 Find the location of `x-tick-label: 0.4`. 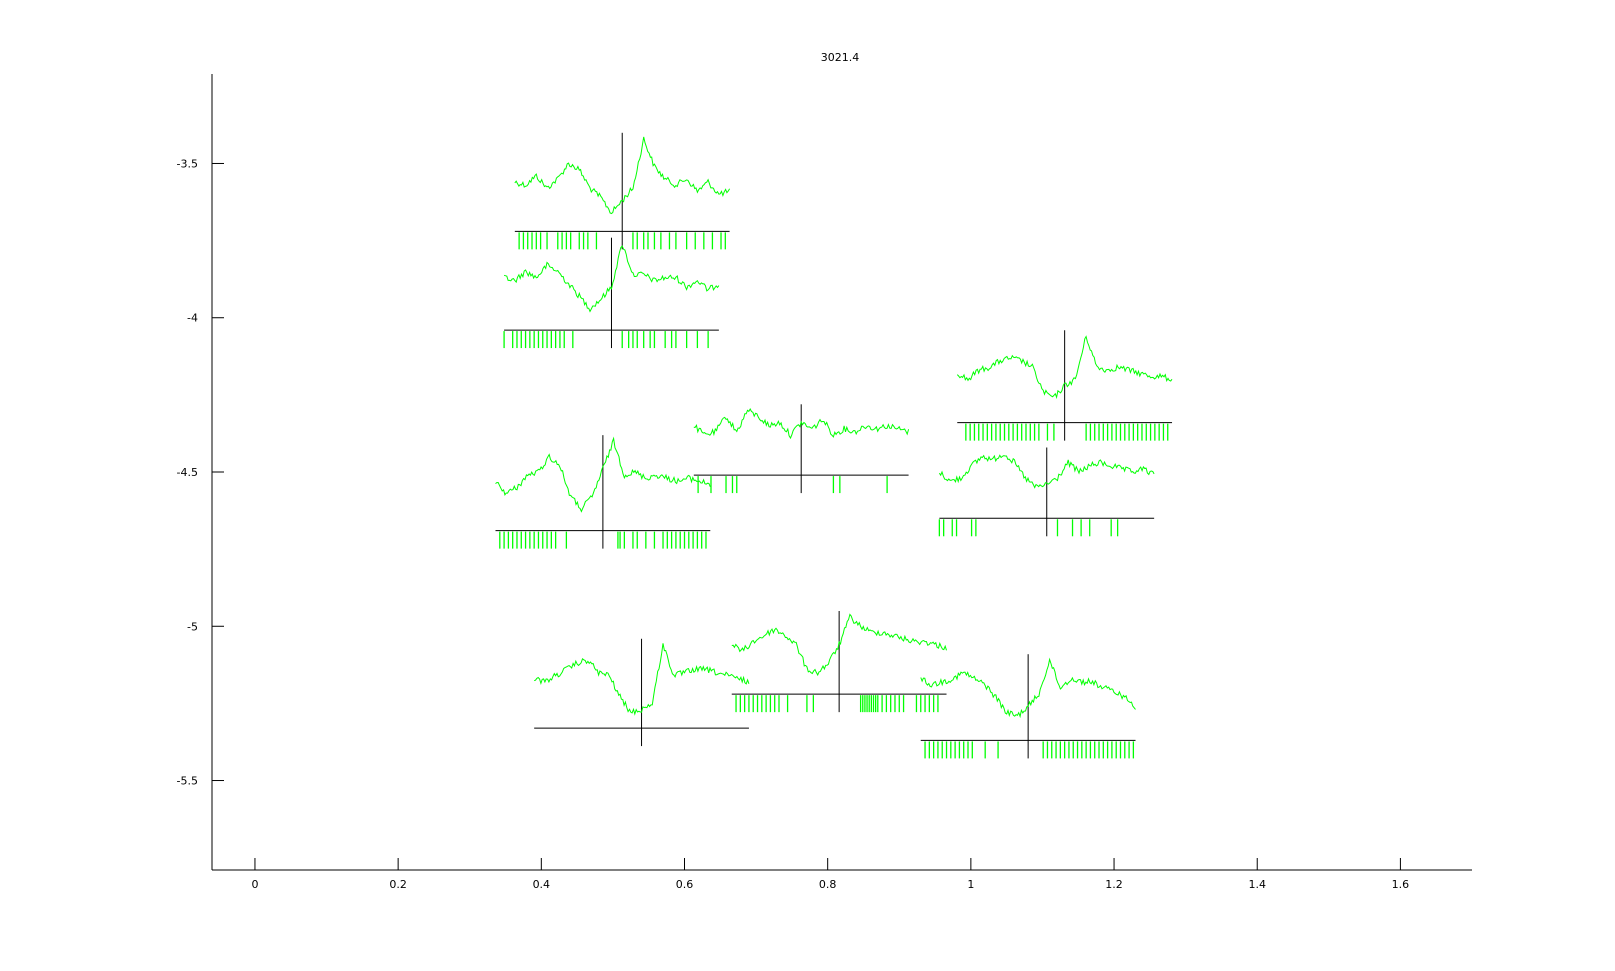

x-tick-label: 0.4 is located at coordinates (542, 884).